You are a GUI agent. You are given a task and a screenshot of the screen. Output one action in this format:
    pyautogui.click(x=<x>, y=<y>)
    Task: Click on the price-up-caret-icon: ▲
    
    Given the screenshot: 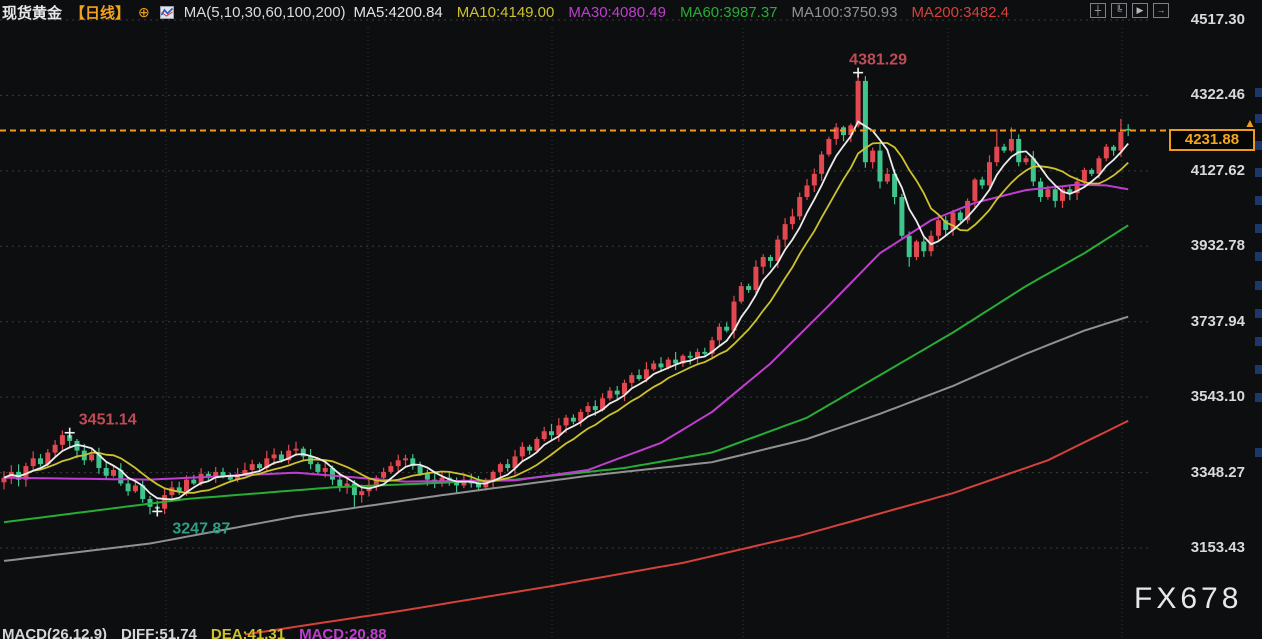 What is the action you would take?
    pyautogui.click(x=1250, y=123)
    